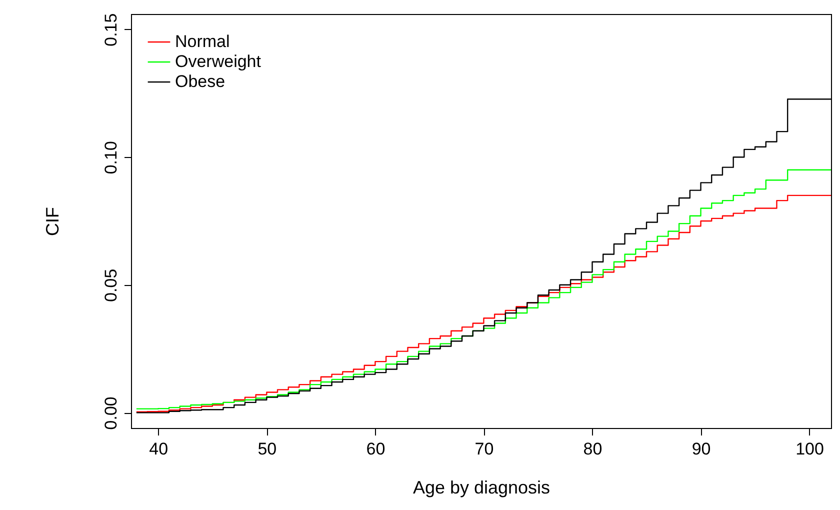  Describe the element at coordinates (267, 449) in the screenshot. I see `x-tick-label: 50` at that location.